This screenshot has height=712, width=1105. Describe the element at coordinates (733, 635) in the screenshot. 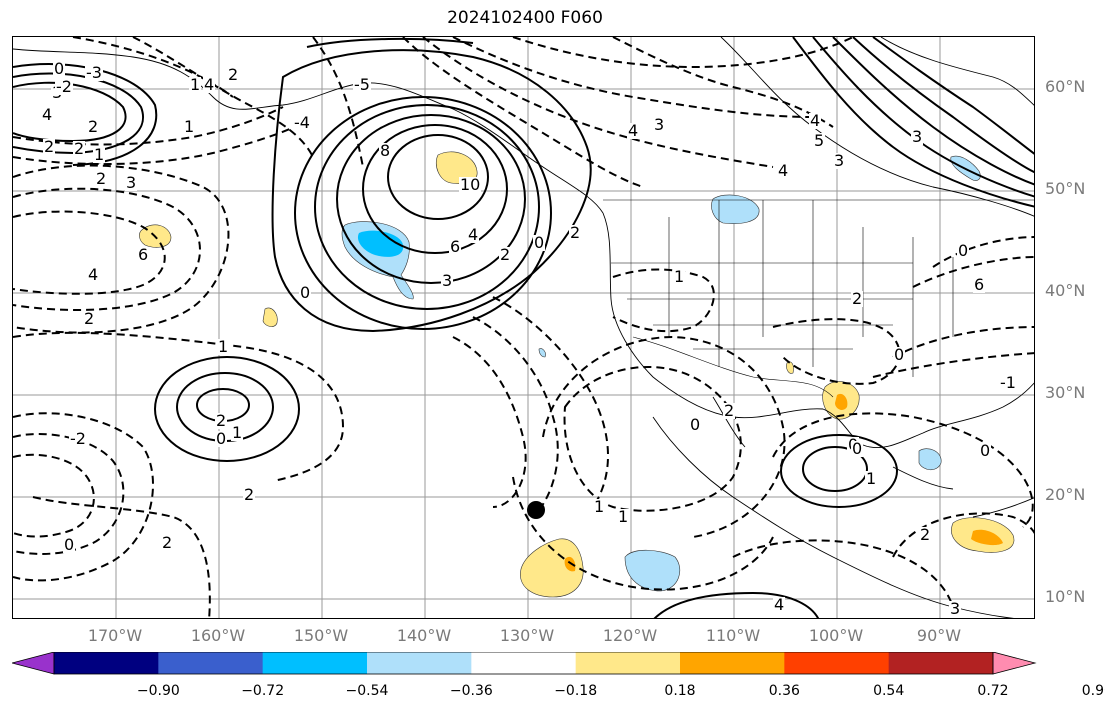

I see `lon-label-110w: 110°W` at that location.